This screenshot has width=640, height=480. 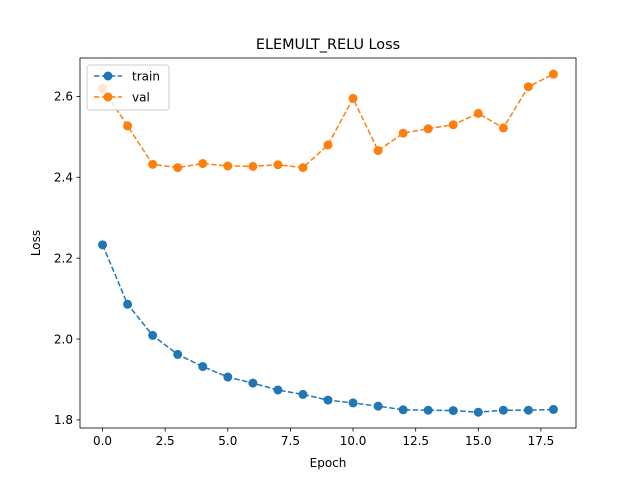 I want to click on y-tick-label: 2.0, so click(x=63, y=339).